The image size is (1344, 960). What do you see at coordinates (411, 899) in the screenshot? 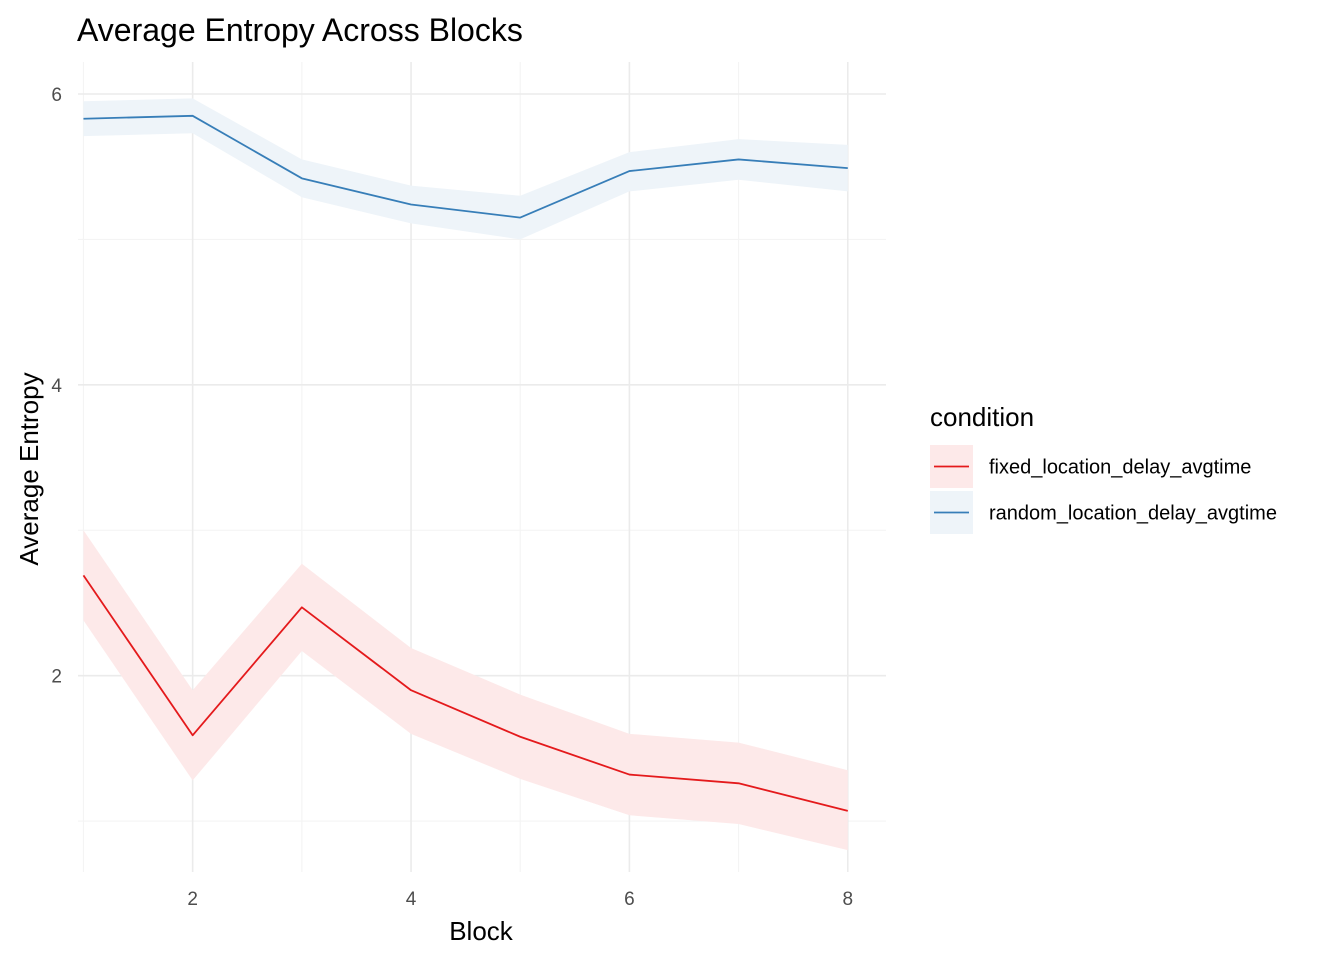
I see `x-tick-label: 4` at bounding box center [411, 899].